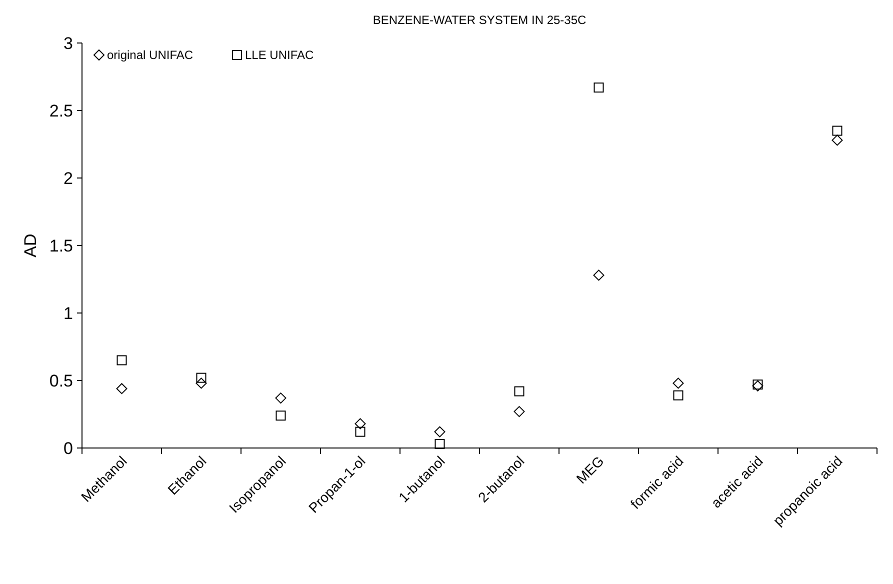 This screenshot has height=584, width=893. I want to click on legend-label: LLE UNIFAC, so click(279, 55).